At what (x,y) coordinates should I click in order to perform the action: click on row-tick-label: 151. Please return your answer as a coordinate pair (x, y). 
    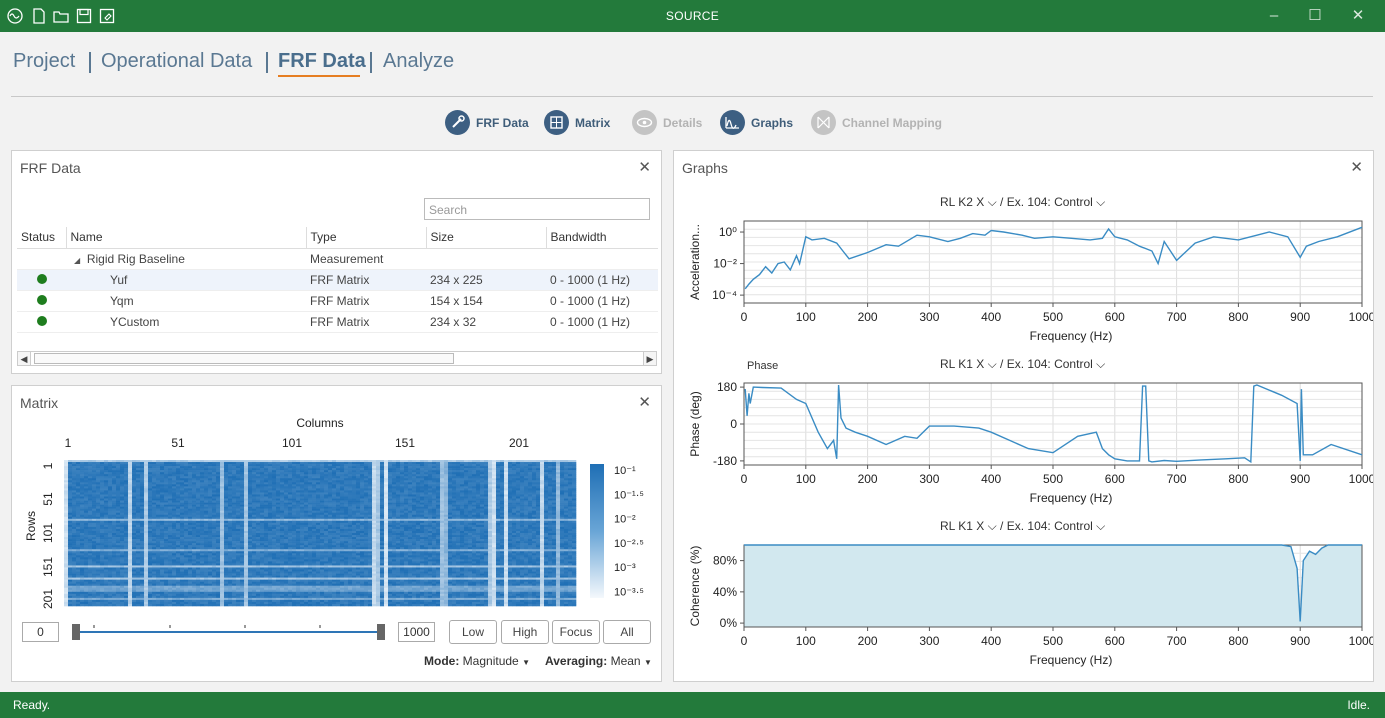
    Looking at the image, I should click on (48, 567).